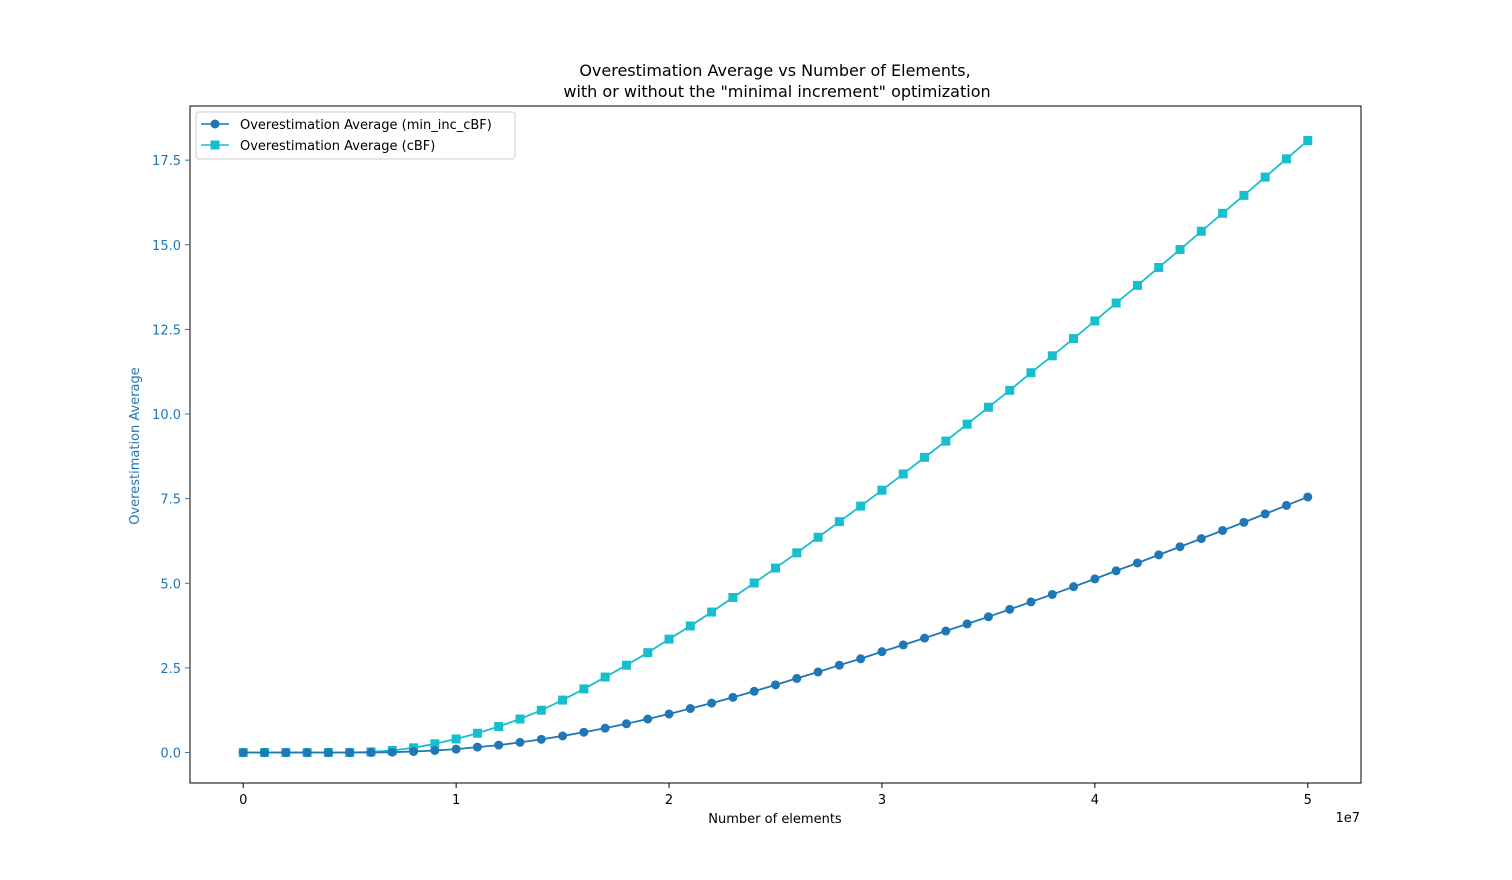 The height and width of the screenshot is (880, 1512). Describe the element at coordinates (1347, 818) in the screenshot. I see `x-axis-offset-label: 1e7` at that location.